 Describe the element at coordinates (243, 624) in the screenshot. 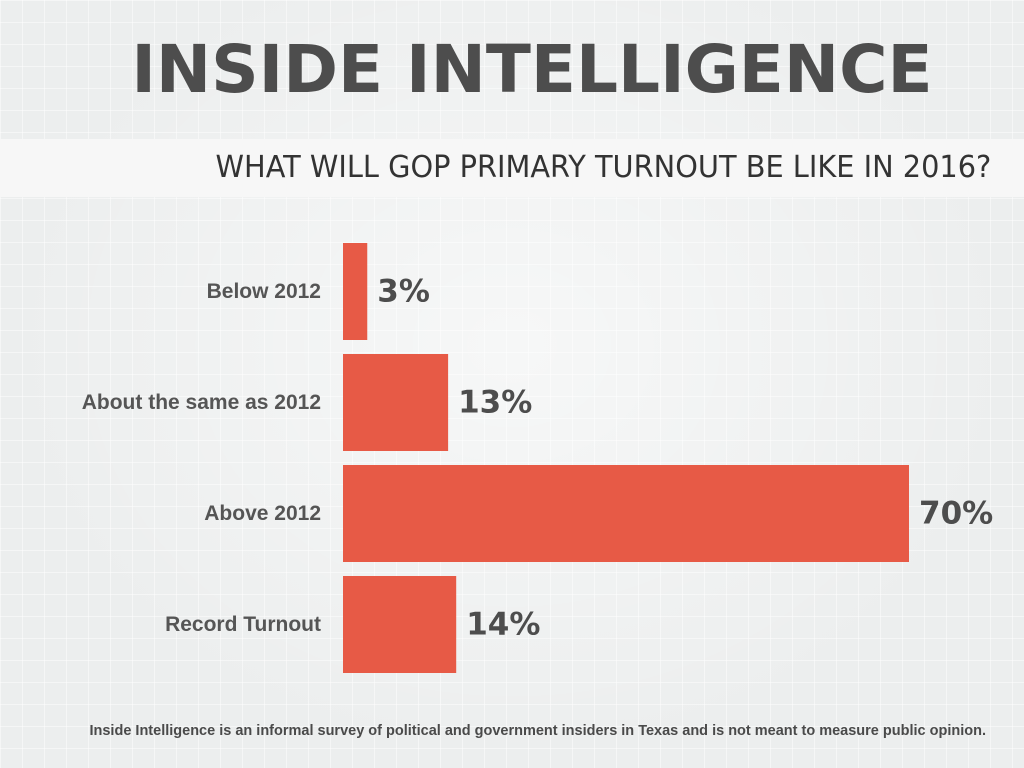

I see `category-label: Record Turnout` at that location.